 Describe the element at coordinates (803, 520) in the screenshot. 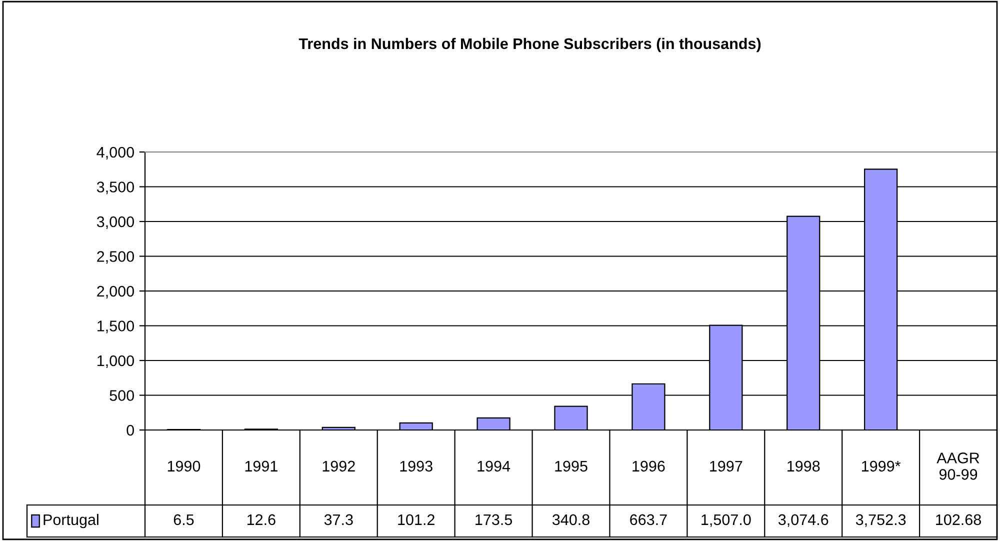

I see `data-label: 3,074.6` at that location.